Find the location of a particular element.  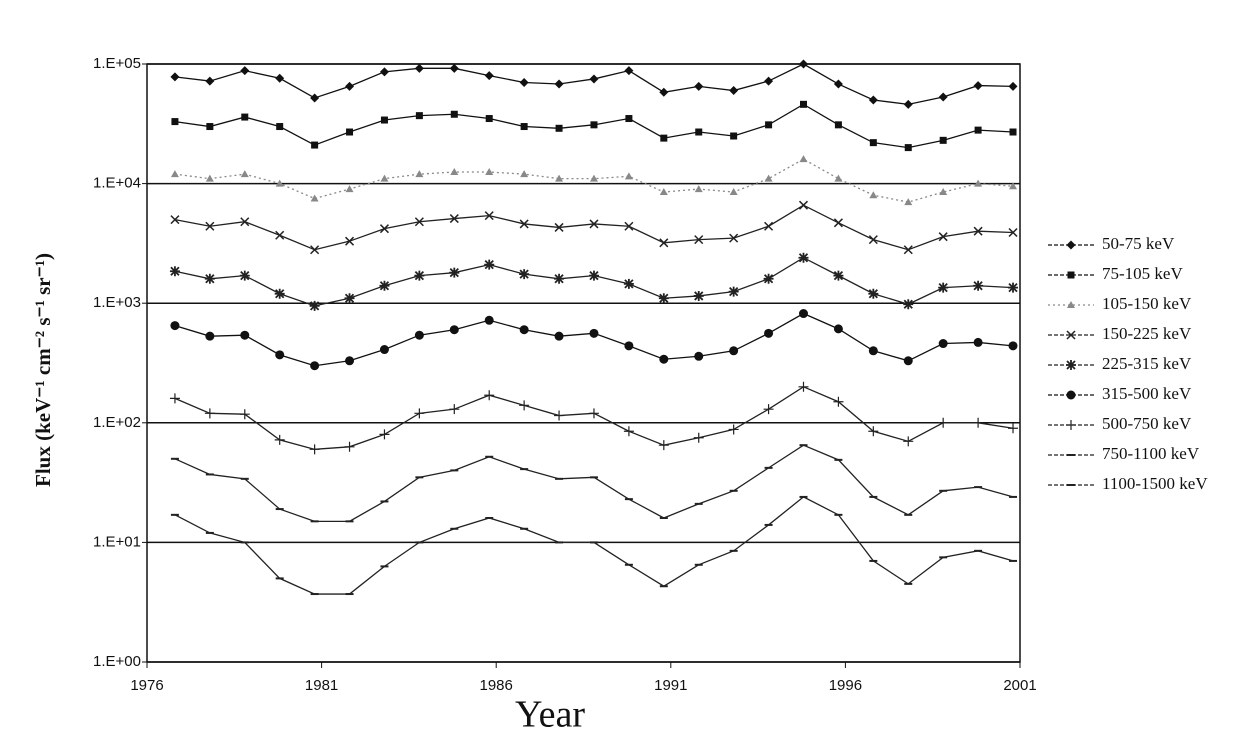

series-line is located at coordinates (594, 227).